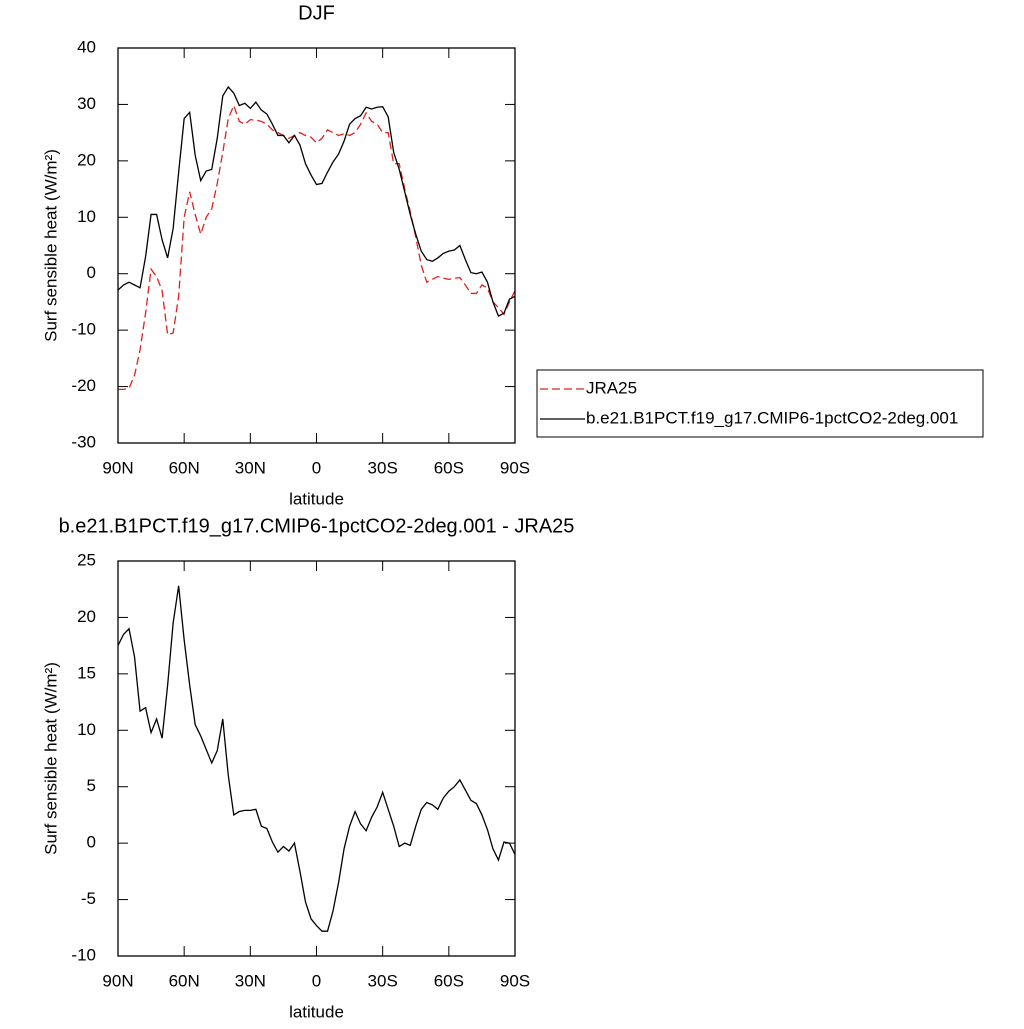 The width and height of the screenshot is (1024, 1029). I want to click on legend-label: JRA25, so click(611, 387).